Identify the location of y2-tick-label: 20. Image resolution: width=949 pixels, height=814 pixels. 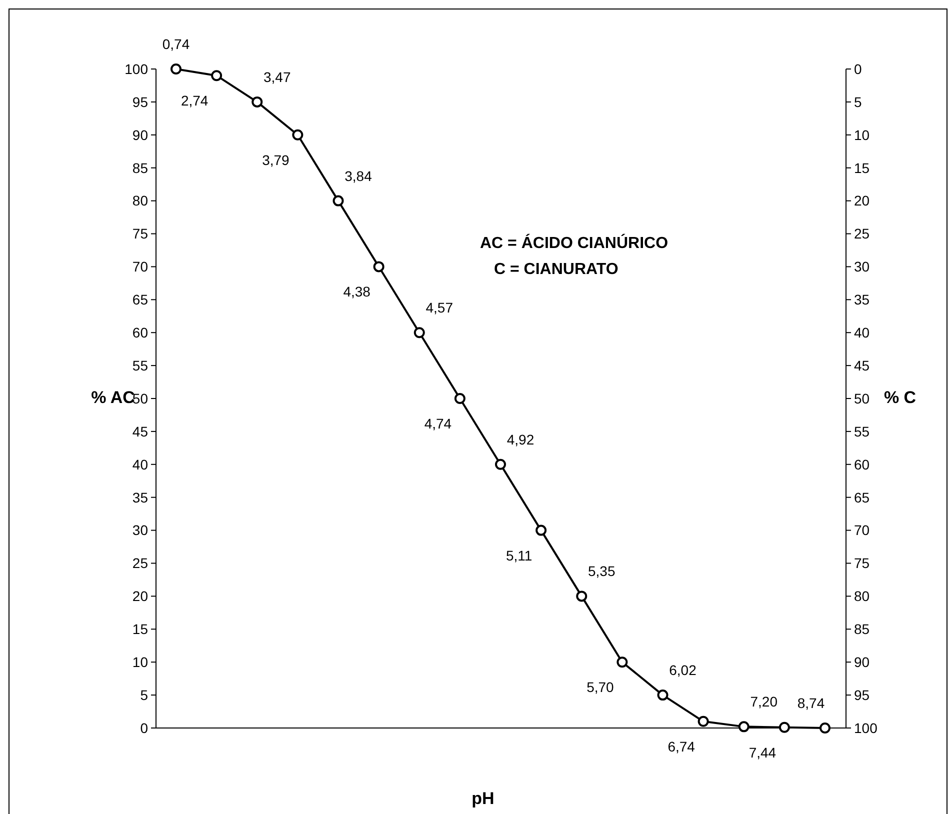
(862, 200).